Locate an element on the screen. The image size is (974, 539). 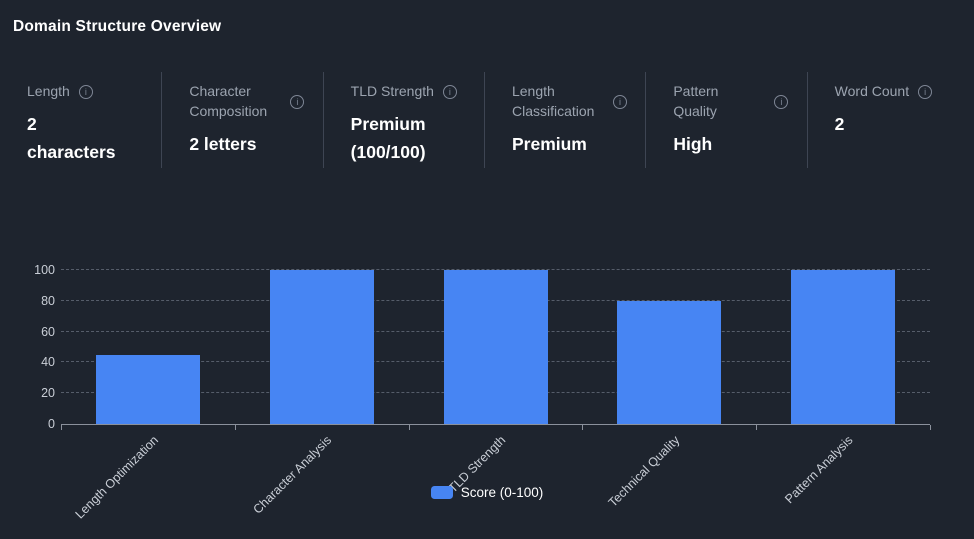
stat-label-row: Length Classification i is located at coordinates (574, 102).